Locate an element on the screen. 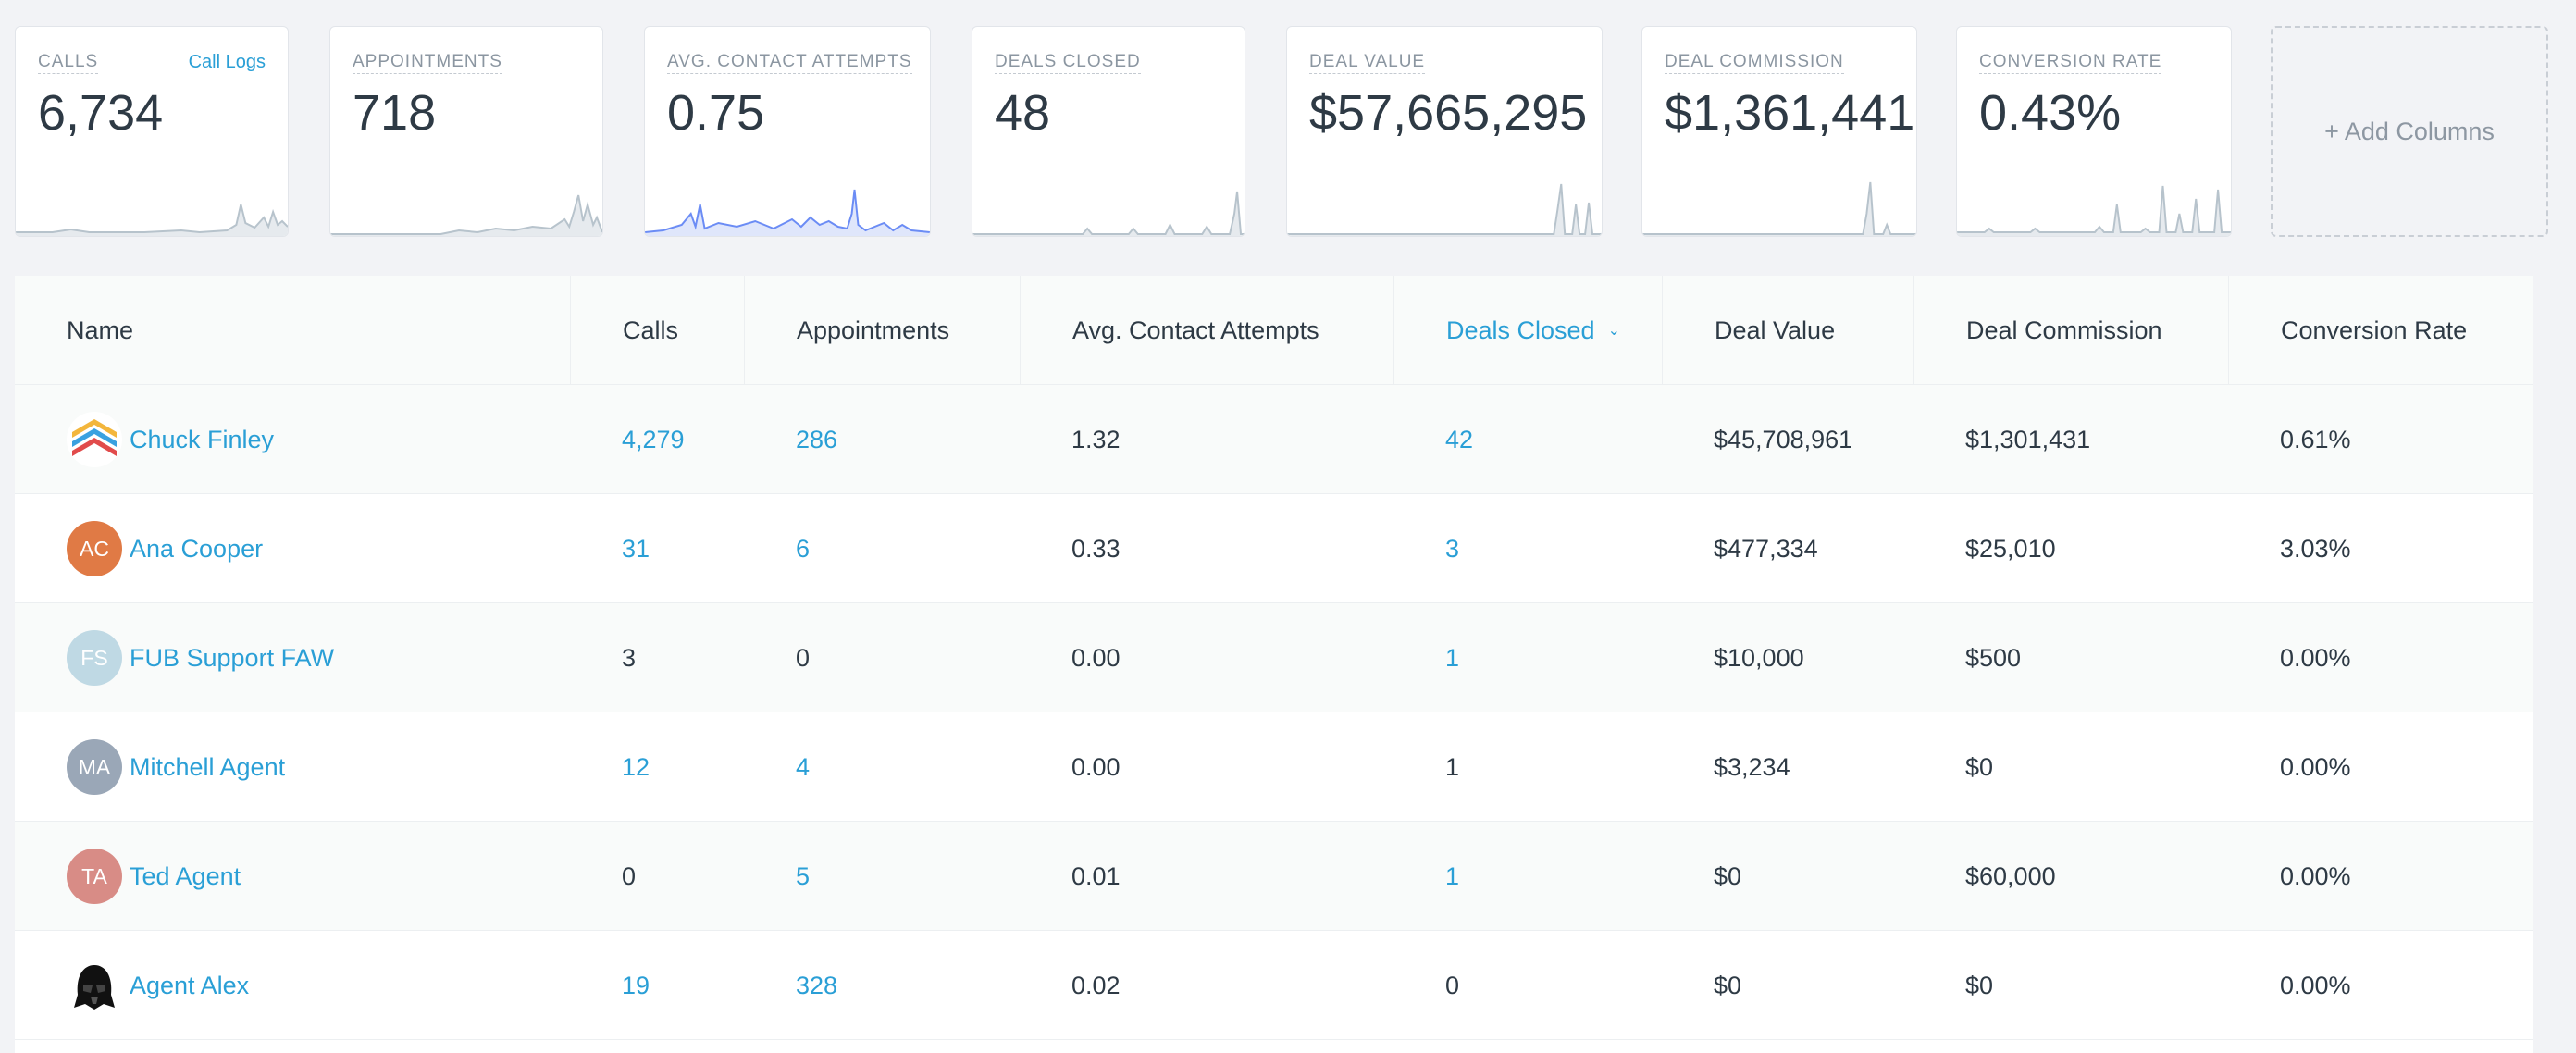 The width and height of the screenshot is (2576, 1053). metric-card-conversion-rate: CONVERSION RATE 0.43% is located at coordinates (2094, 131).